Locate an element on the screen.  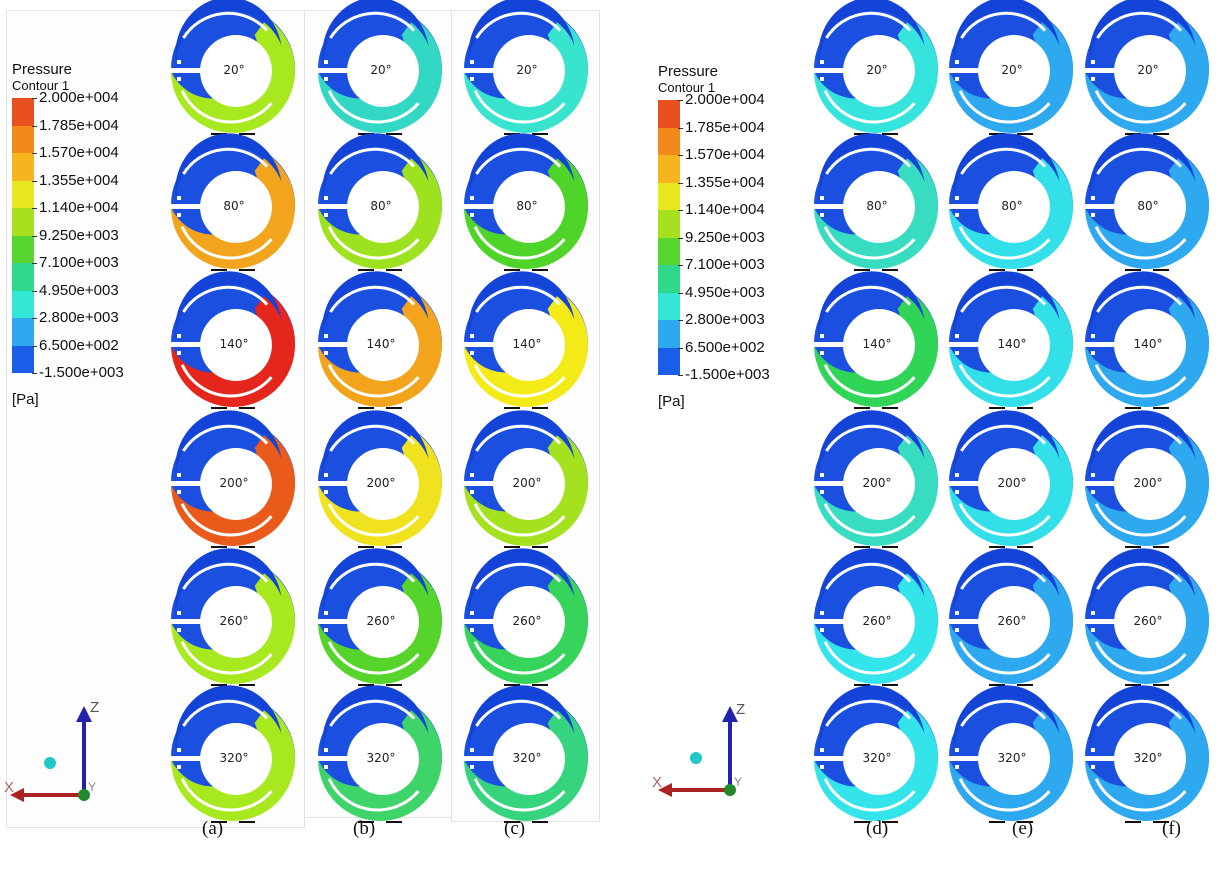
contour-ring: 320° is located at coordinates (526, 754).